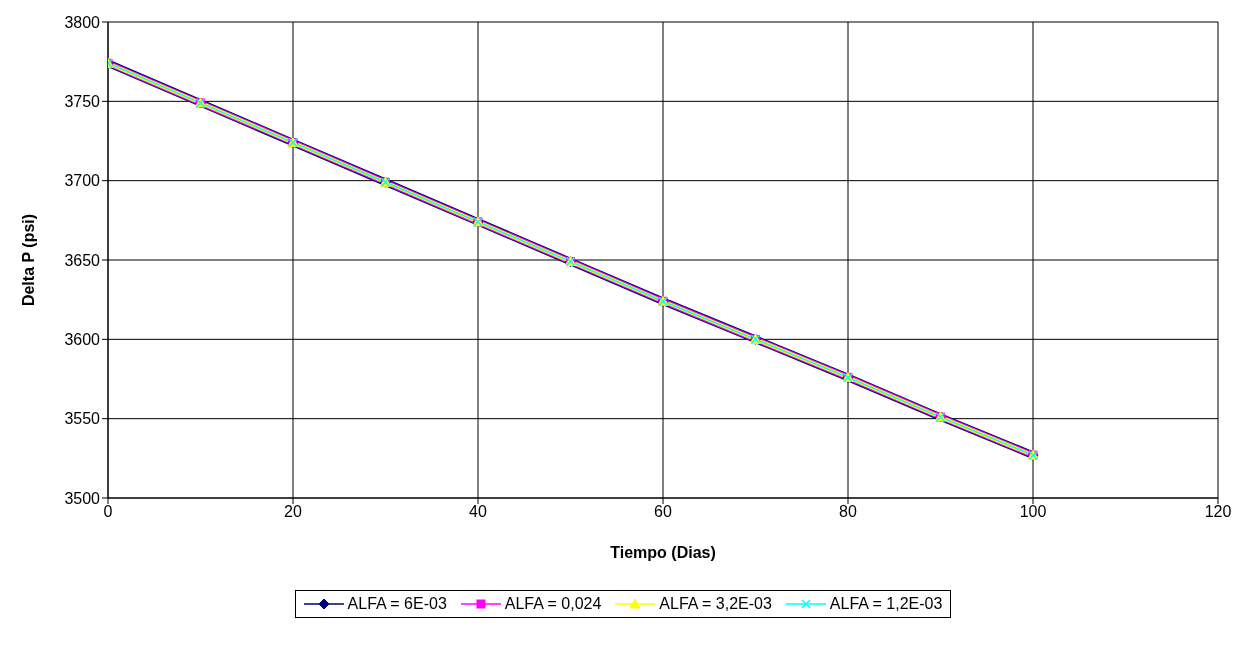 This screenshot has width=1246, height=659. Describe the element at coordinates (82, 419) in the screenshot. I see `y-tick-label: 3550` at that location.